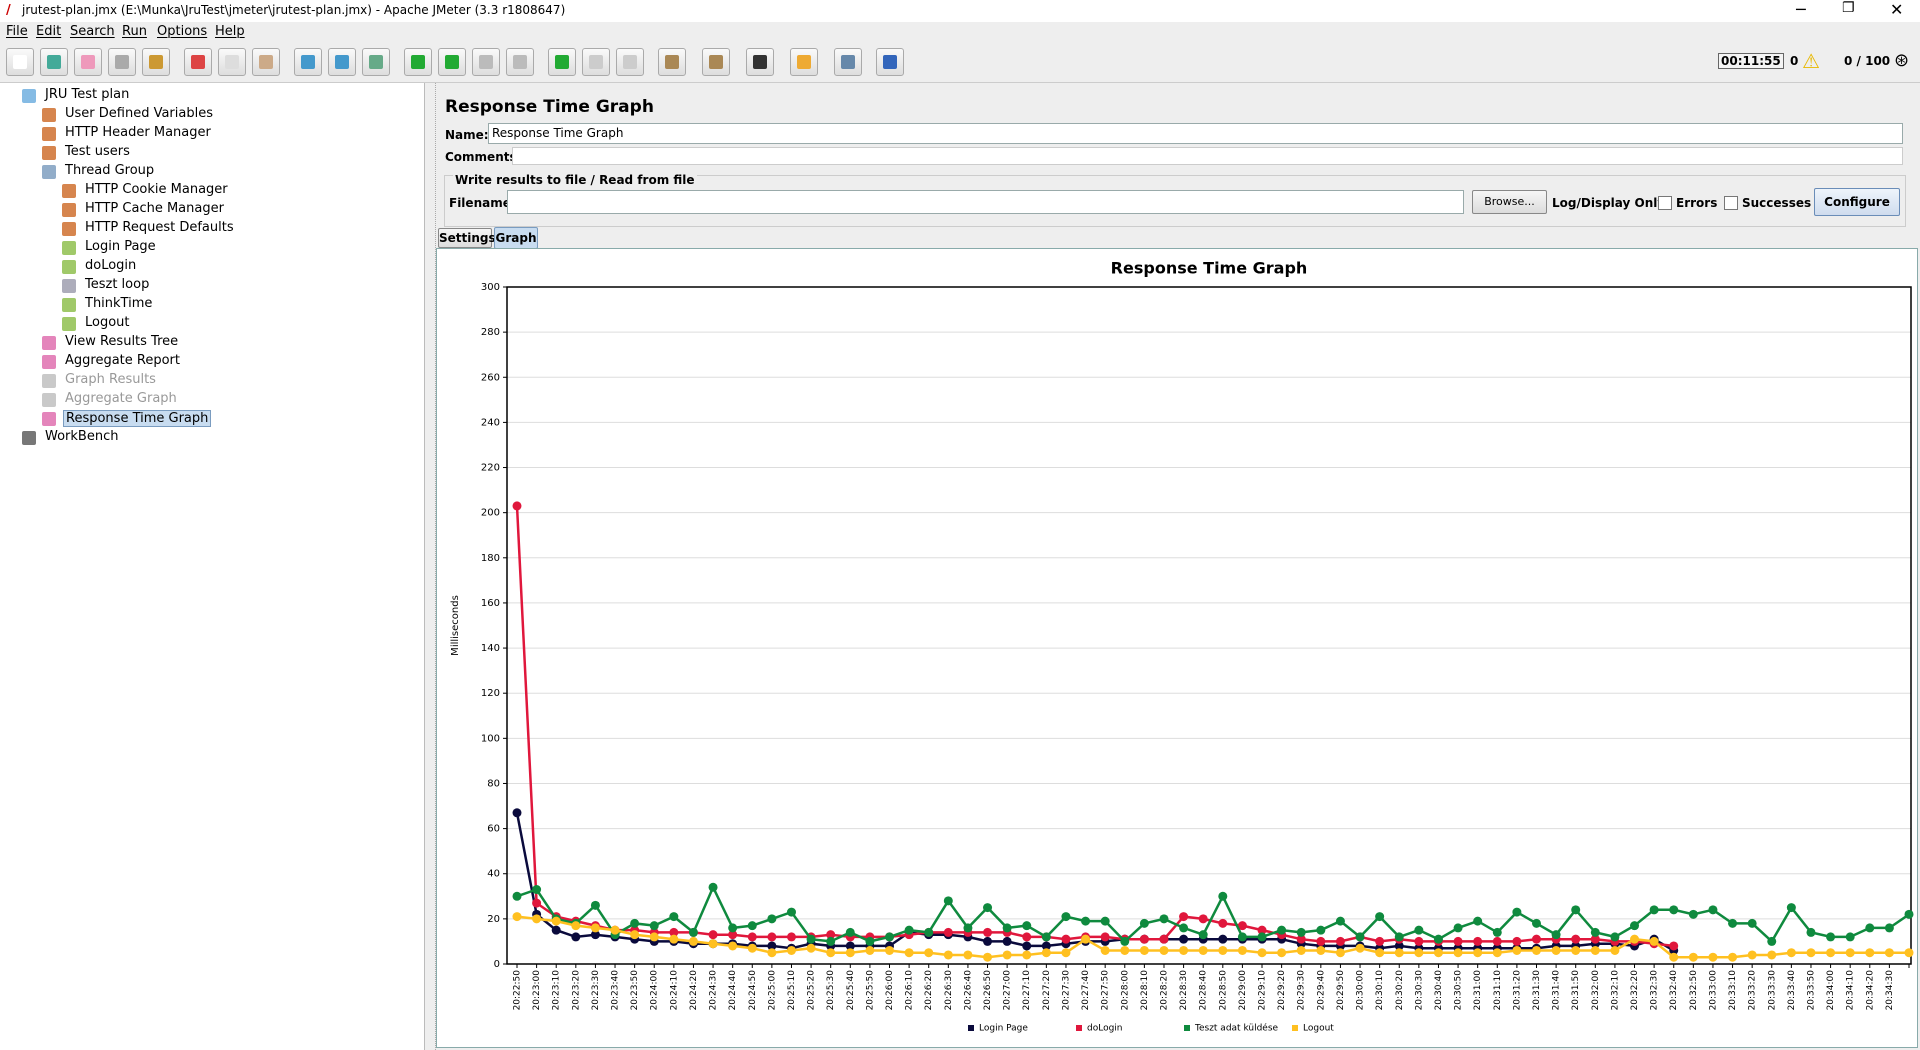 The image size is (1920, 1050). What do you see at coordinates (156, 189) in the screenshot?
I see `tree-node: HTTP Cookie Manager` at bounding box center [156, 189].